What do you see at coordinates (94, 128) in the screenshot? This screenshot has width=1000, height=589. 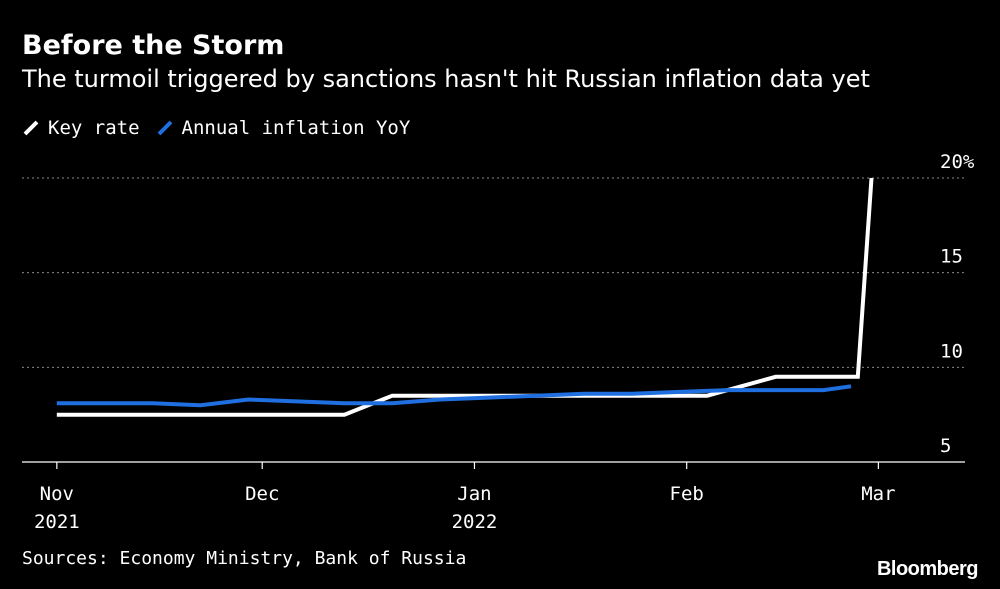 I see `legend-label-key-rate: Key rate` at bounding box center [94, 128].